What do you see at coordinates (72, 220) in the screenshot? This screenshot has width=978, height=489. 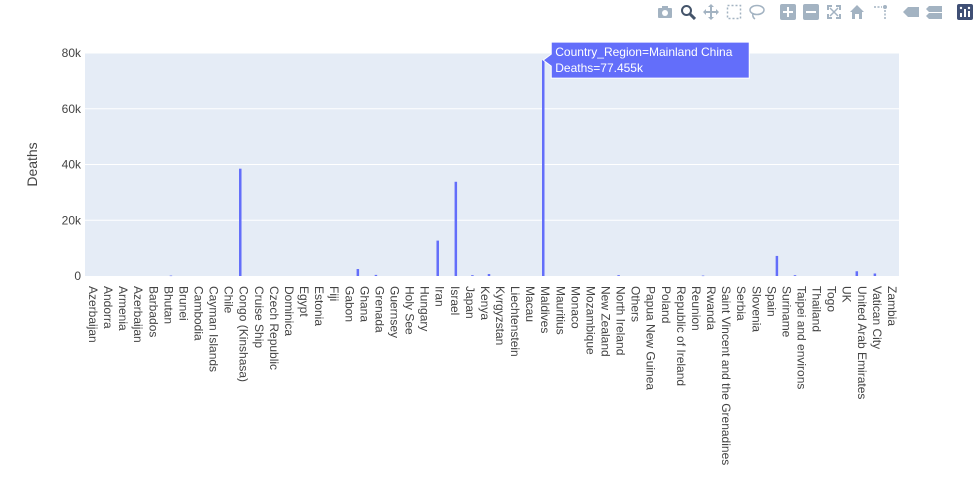 I see `y-tick-label: 20k` at bounding box center [72, 220].